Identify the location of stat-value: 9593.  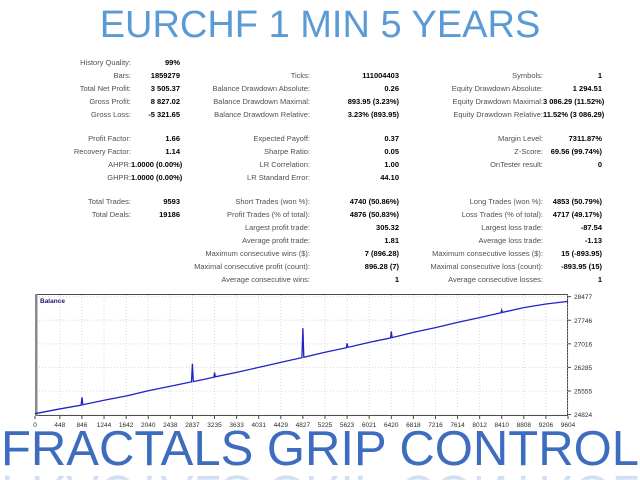
(171, 201).